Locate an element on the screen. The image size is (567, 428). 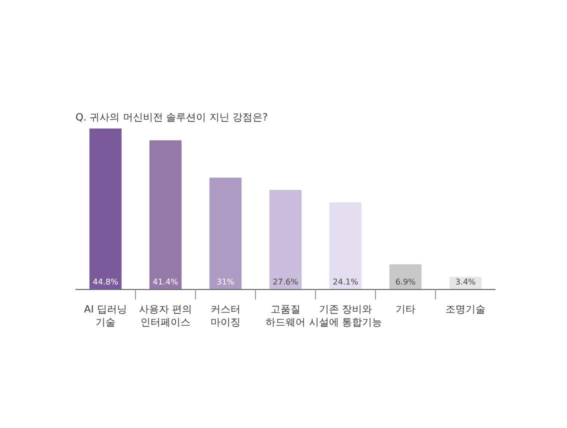
data-label: 24.1% is located at coordinates (345, 282).